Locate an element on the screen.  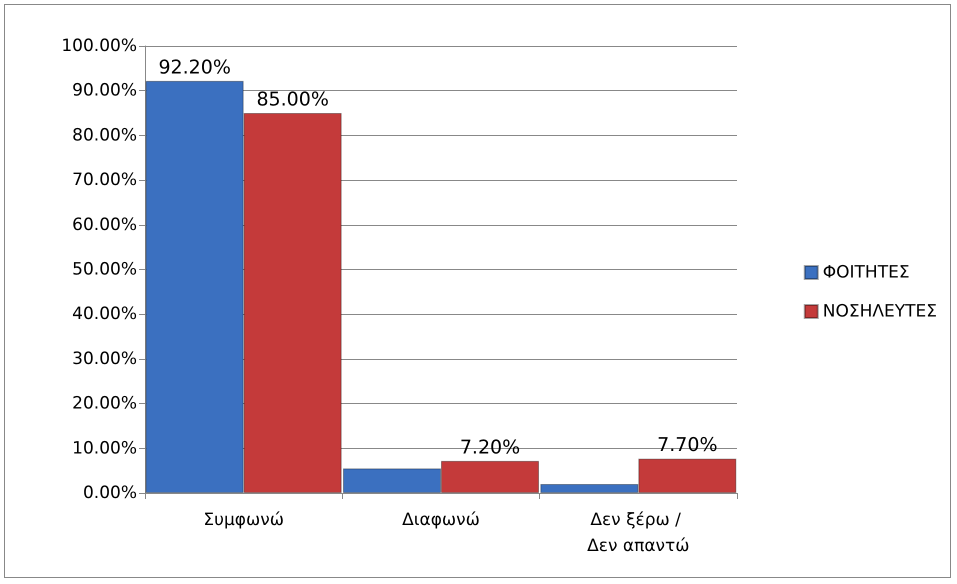
legend-label: ΦΟΙΤΗΤΕΣ is located at coordinates (866, 272).